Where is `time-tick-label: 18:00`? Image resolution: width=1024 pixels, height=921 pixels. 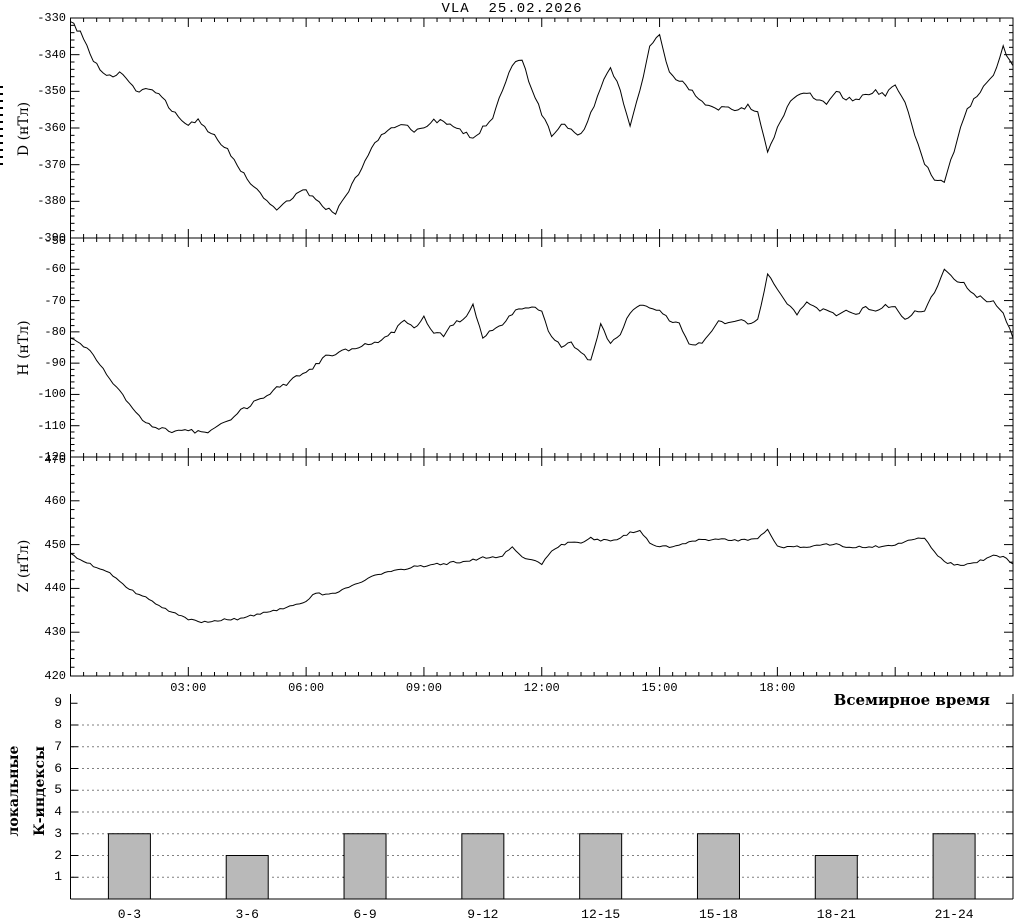
time-tick-label: 18:00 is located at coordinates (777, 688).